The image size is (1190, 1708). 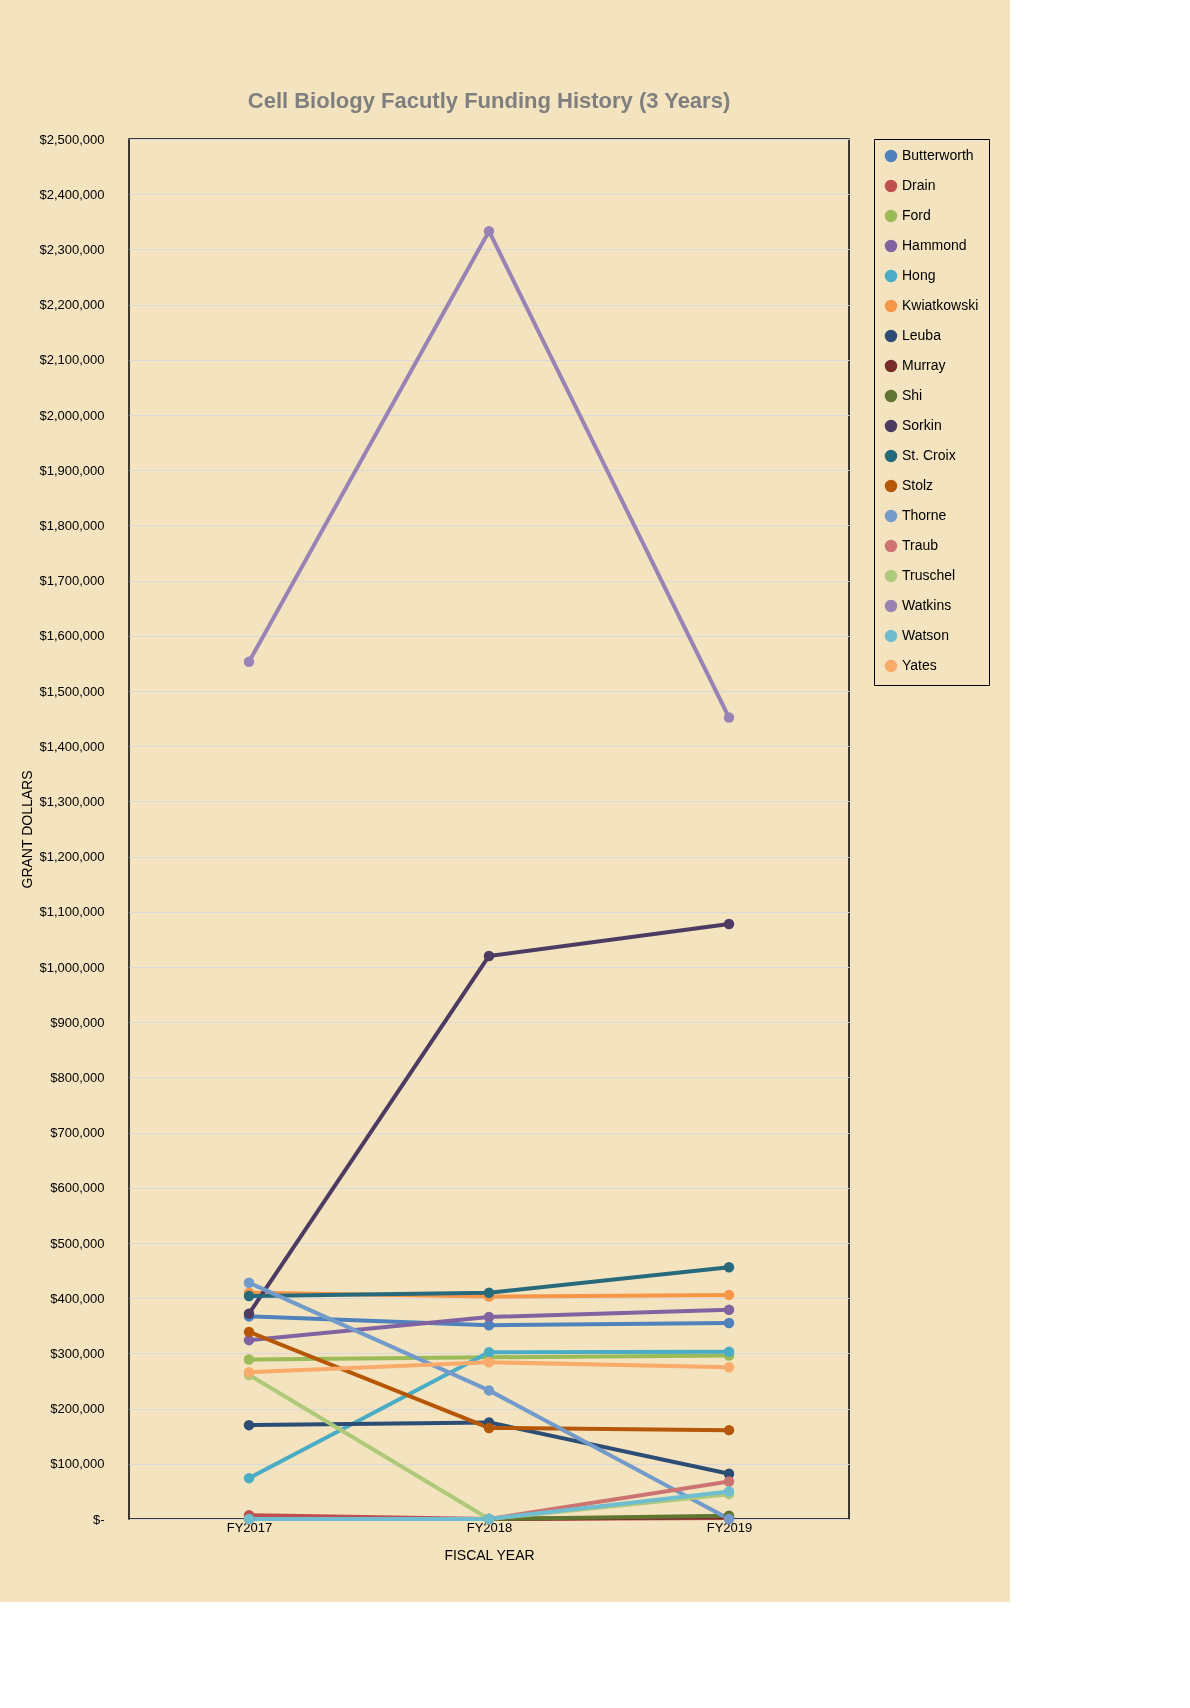 I want to click on y-tick-label: $500,000, so click(x=77, y=1243).